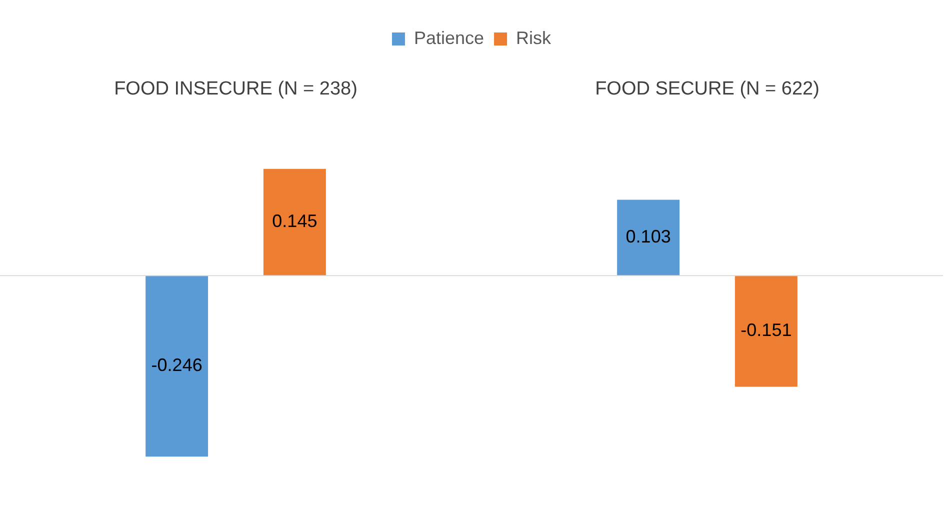 This screenshot has width=951, height=521. Describe the element at coordinates (236, 89) in the screenshot. I see `x-tick-label: FOOD INSECURE (N = 238)` at that location.